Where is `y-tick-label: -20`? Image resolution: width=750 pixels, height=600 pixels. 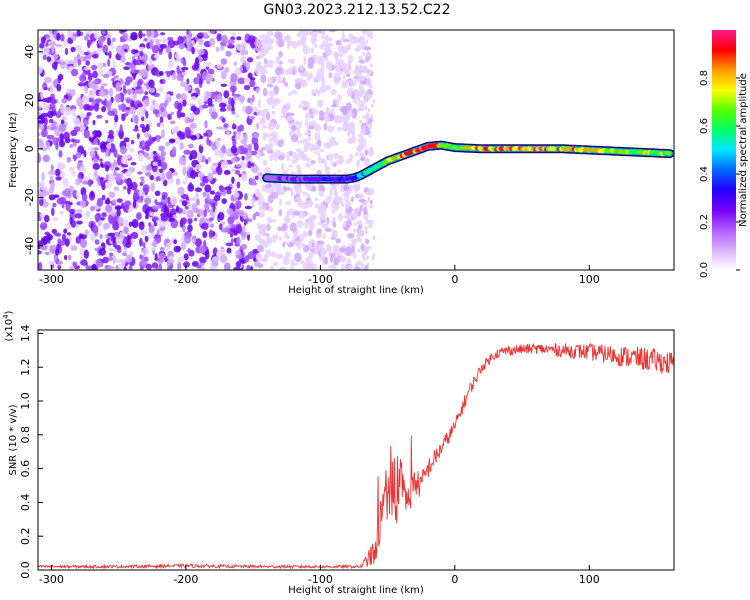 y-tick-label: -20 is located at coordinates (29, 197).